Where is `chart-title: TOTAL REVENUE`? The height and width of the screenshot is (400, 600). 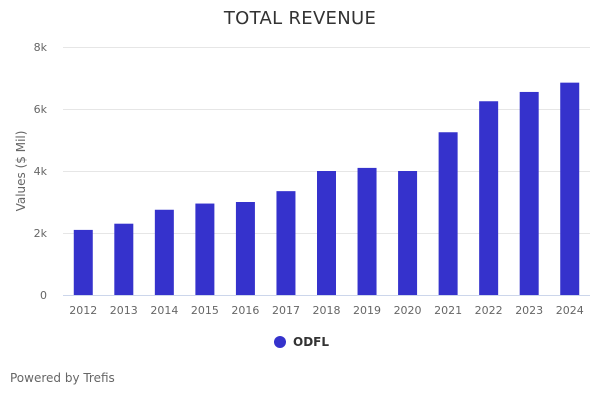 chart-title: TOTAL REVENUE is located at coordinates (300, 18).